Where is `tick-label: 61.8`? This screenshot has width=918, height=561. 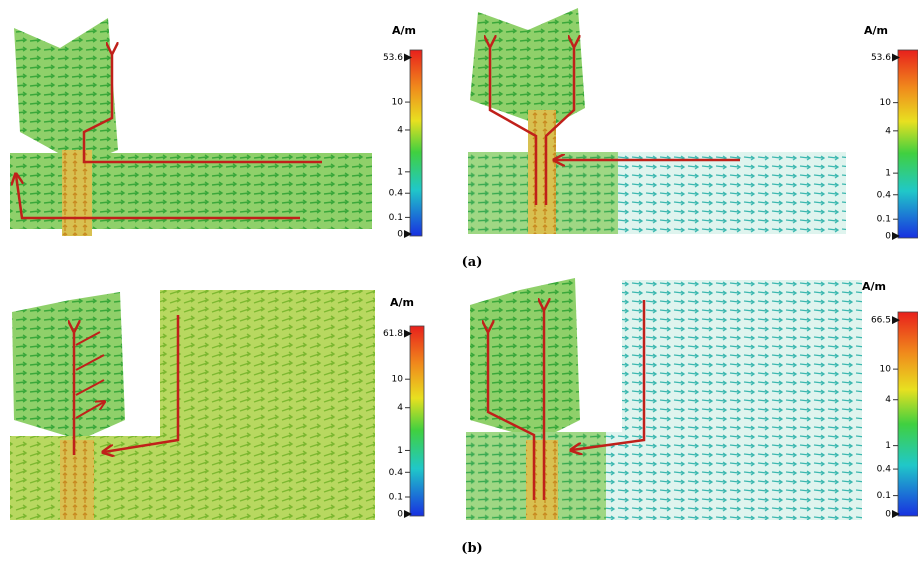 tick-label: 61.8 is located at coordinates (393, 334).